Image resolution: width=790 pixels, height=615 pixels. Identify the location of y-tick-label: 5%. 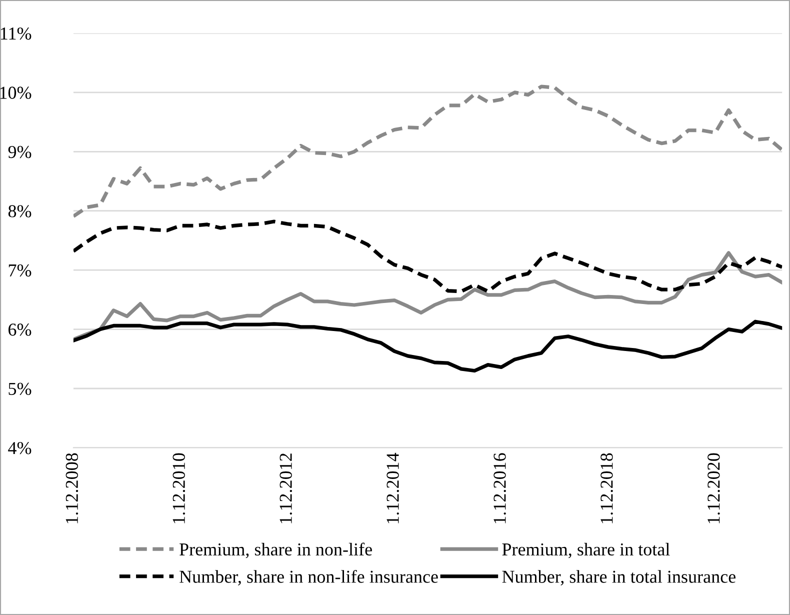
(20, 389).